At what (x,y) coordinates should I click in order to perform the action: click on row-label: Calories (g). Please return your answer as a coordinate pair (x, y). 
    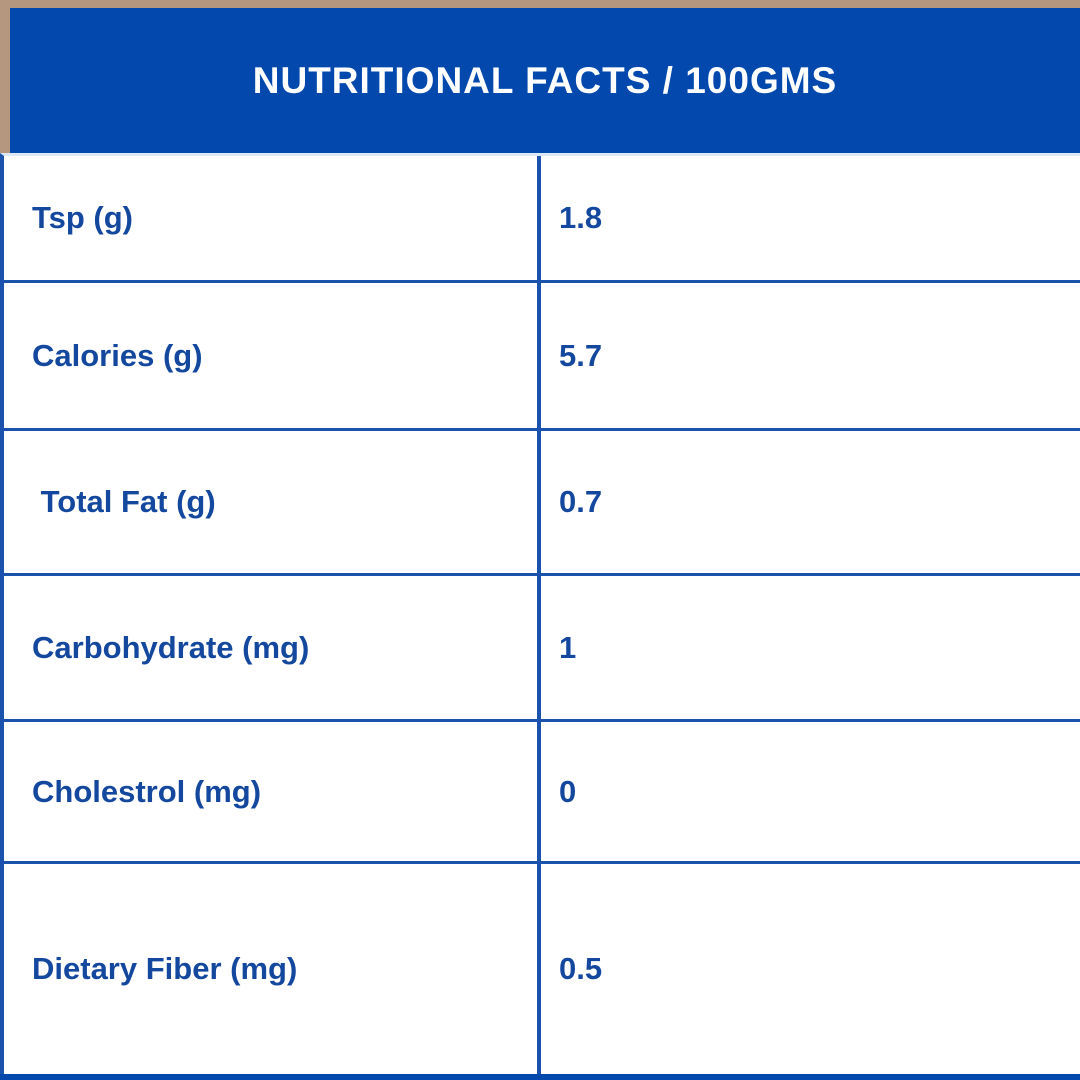
    Looking at the image, I should click on (117, 355).